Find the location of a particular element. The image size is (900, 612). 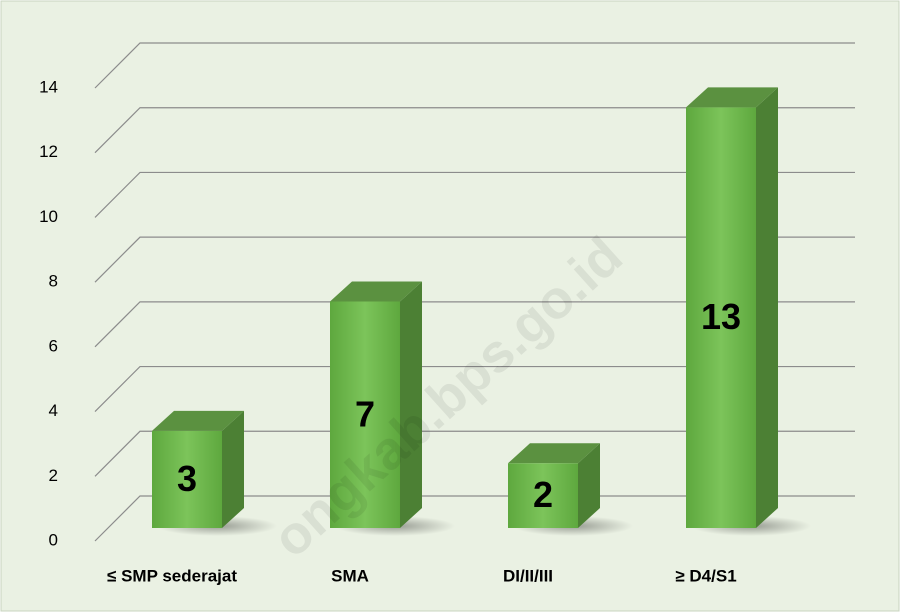

y-tick-label: 6 is located at coordinates (53, 345).